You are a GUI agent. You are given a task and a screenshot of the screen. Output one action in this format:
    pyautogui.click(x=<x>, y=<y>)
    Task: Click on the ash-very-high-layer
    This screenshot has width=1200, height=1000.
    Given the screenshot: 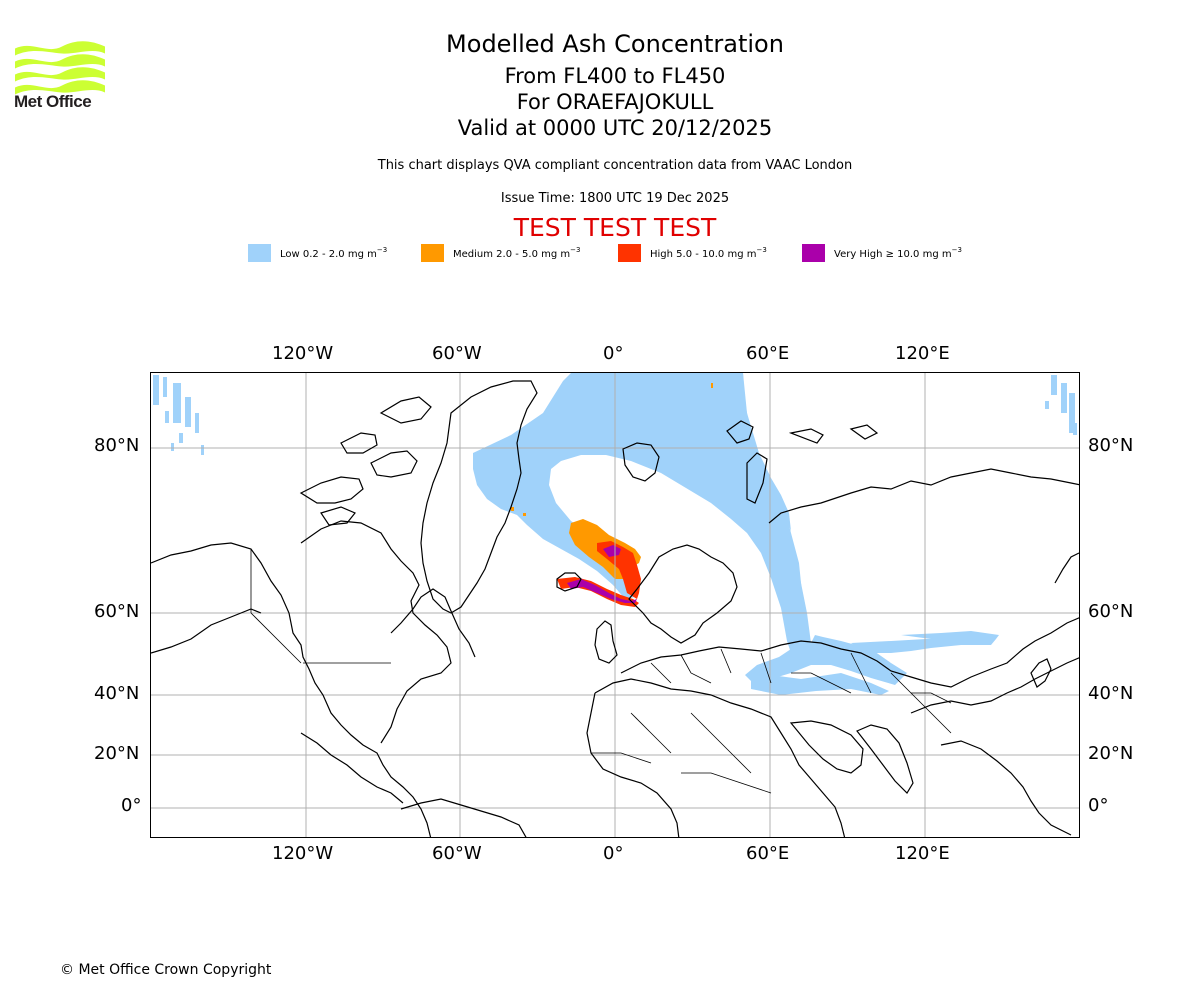 What is the action you would take?
    pyautogui.click(x=602, y=574)
    